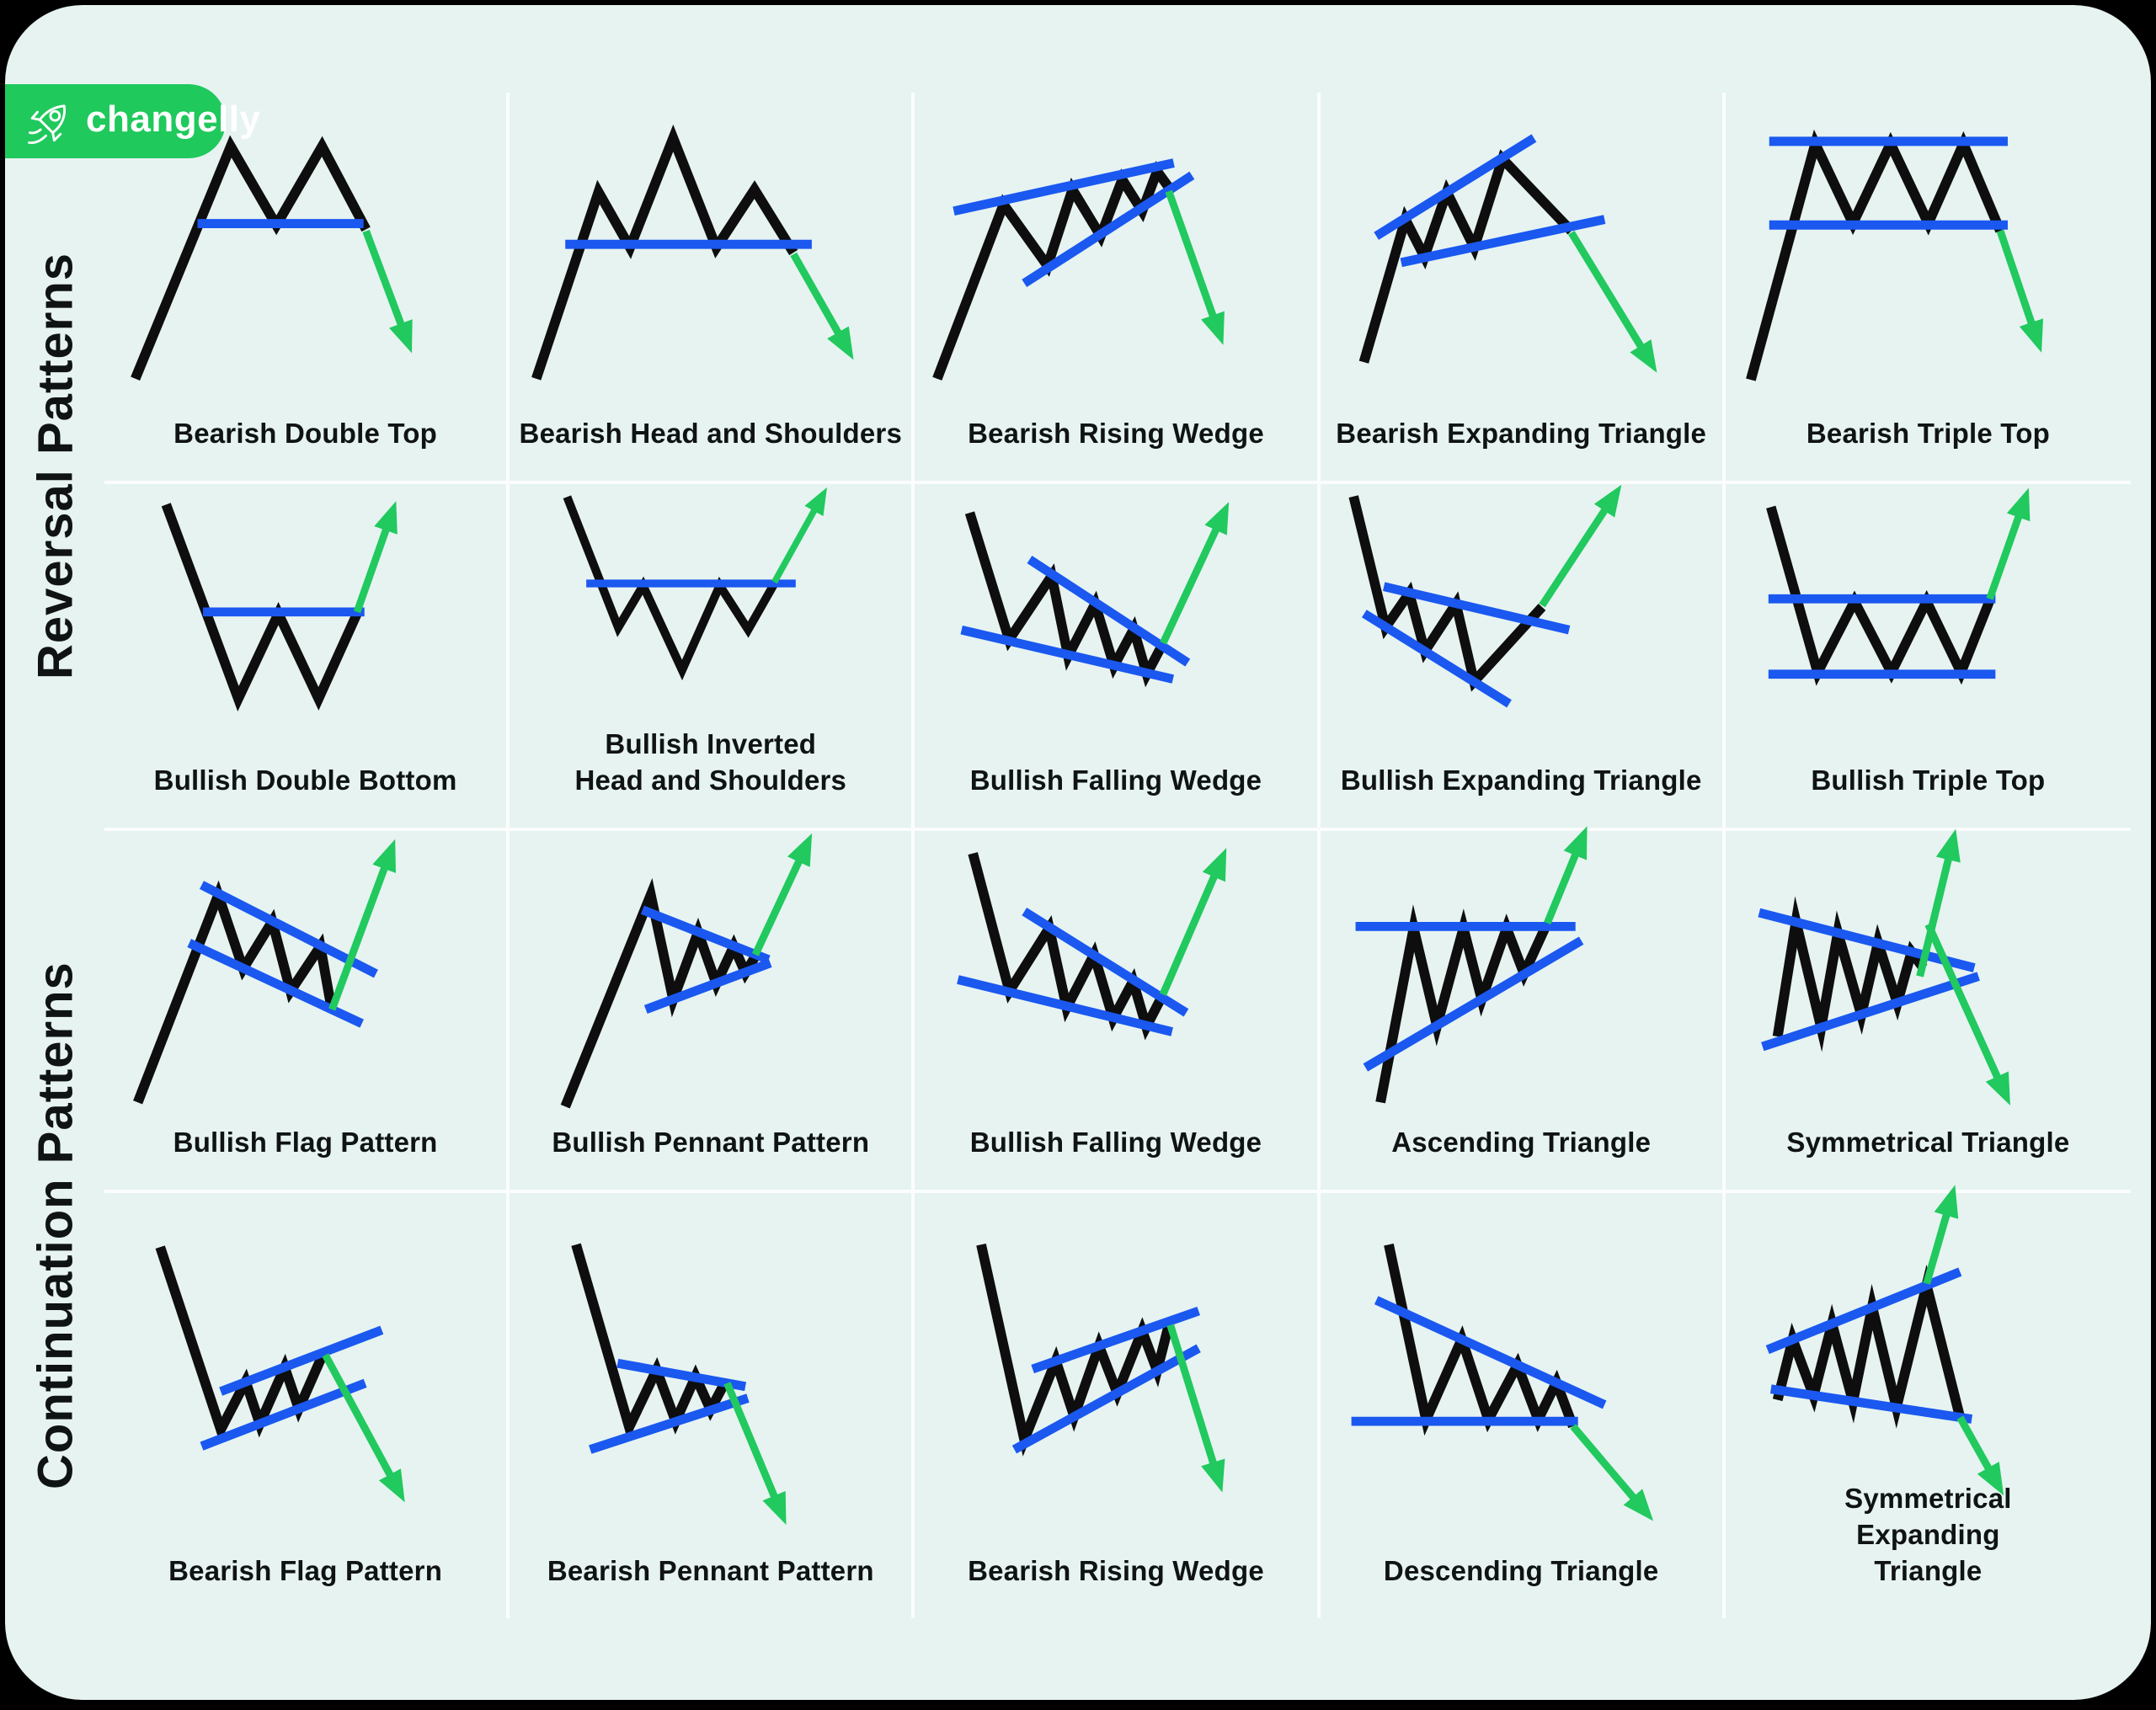  I want to click on pattern-cell-symmetrical-expanding-triangle: Symmetrical Expanding Triangle, so click(1928, 1401).